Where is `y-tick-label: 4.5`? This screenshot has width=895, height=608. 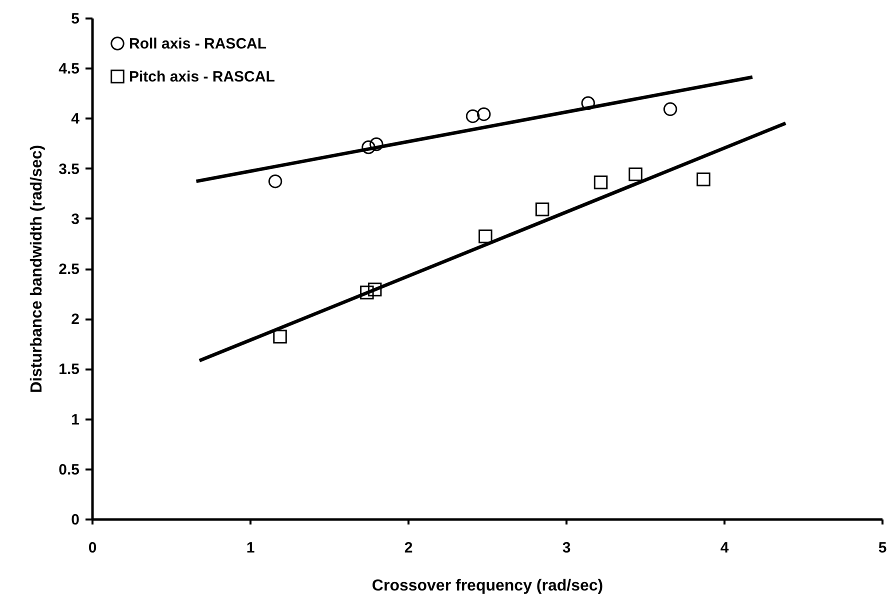
y-tick-label: 4.5 is located at coordinates (69, 69).